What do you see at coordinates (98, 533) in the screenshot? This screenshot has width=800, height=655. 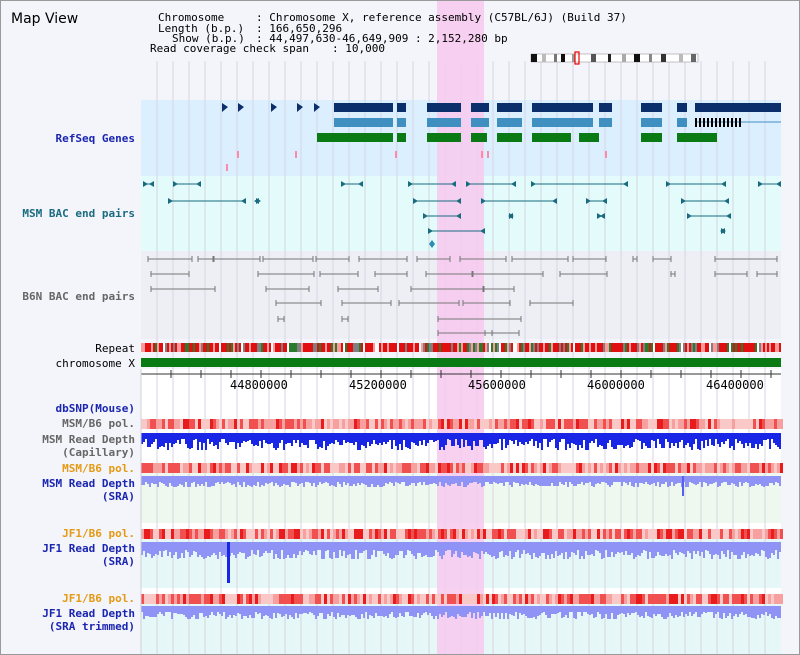 I see `track-label-jf1-b6-pol-sra: JF1/B6 pol.` at bounding box center [98, 533].